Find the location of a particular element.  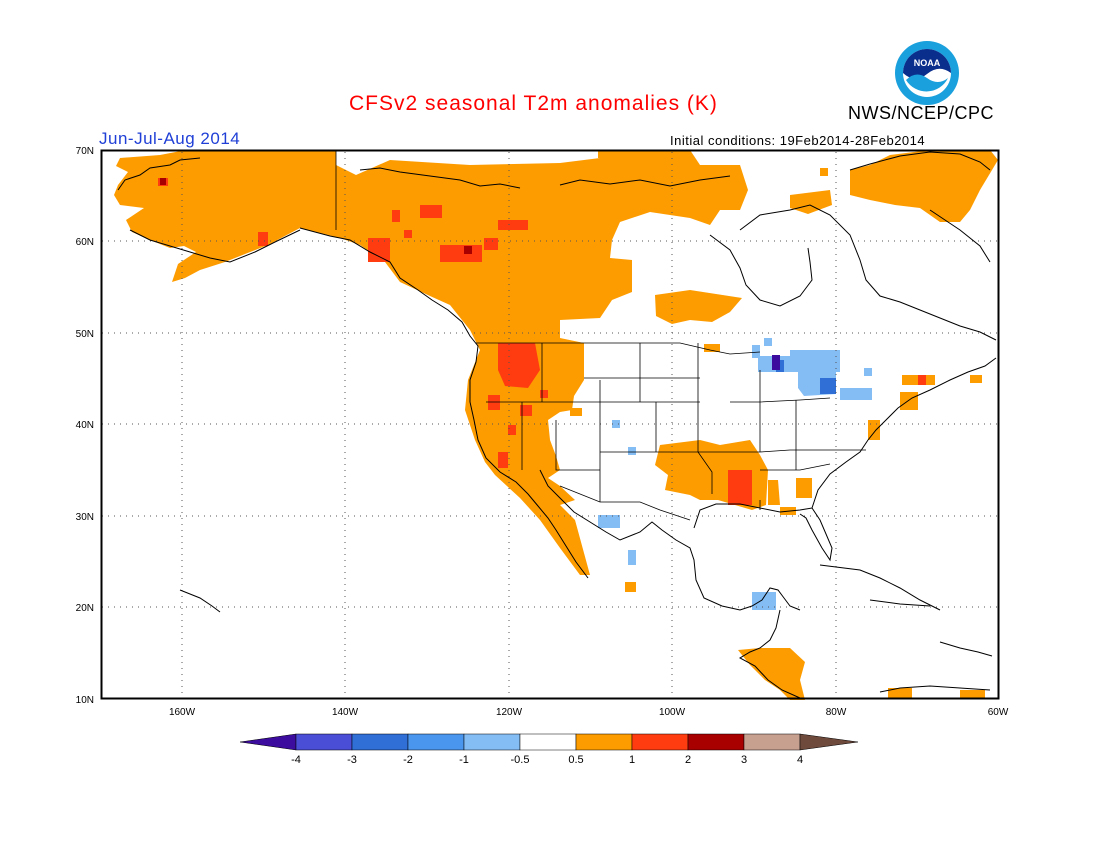

svg-text: 70N is located at coordinates (85, 151).